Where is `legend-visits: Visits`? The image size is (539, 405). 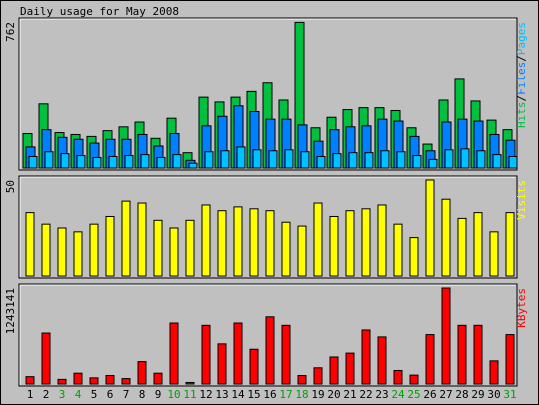
legend-visits: Visits is located at coordinates (521, 200).